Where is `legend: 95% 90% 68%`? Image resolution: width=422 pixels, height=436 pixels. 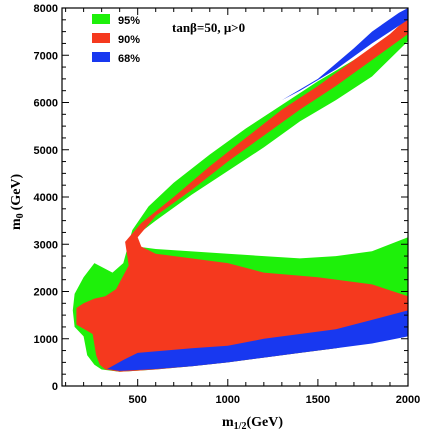
legend: 95% 90% 68% is located at coordinates (116, 39).